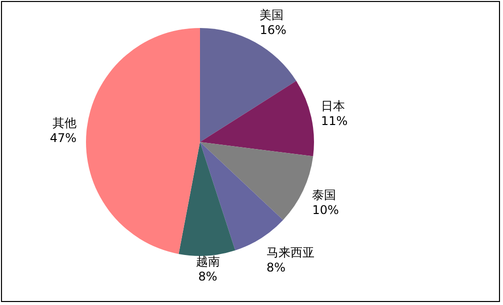 The image size is (503, 305). I want to click on data-label: 16%, so click(273, 30).